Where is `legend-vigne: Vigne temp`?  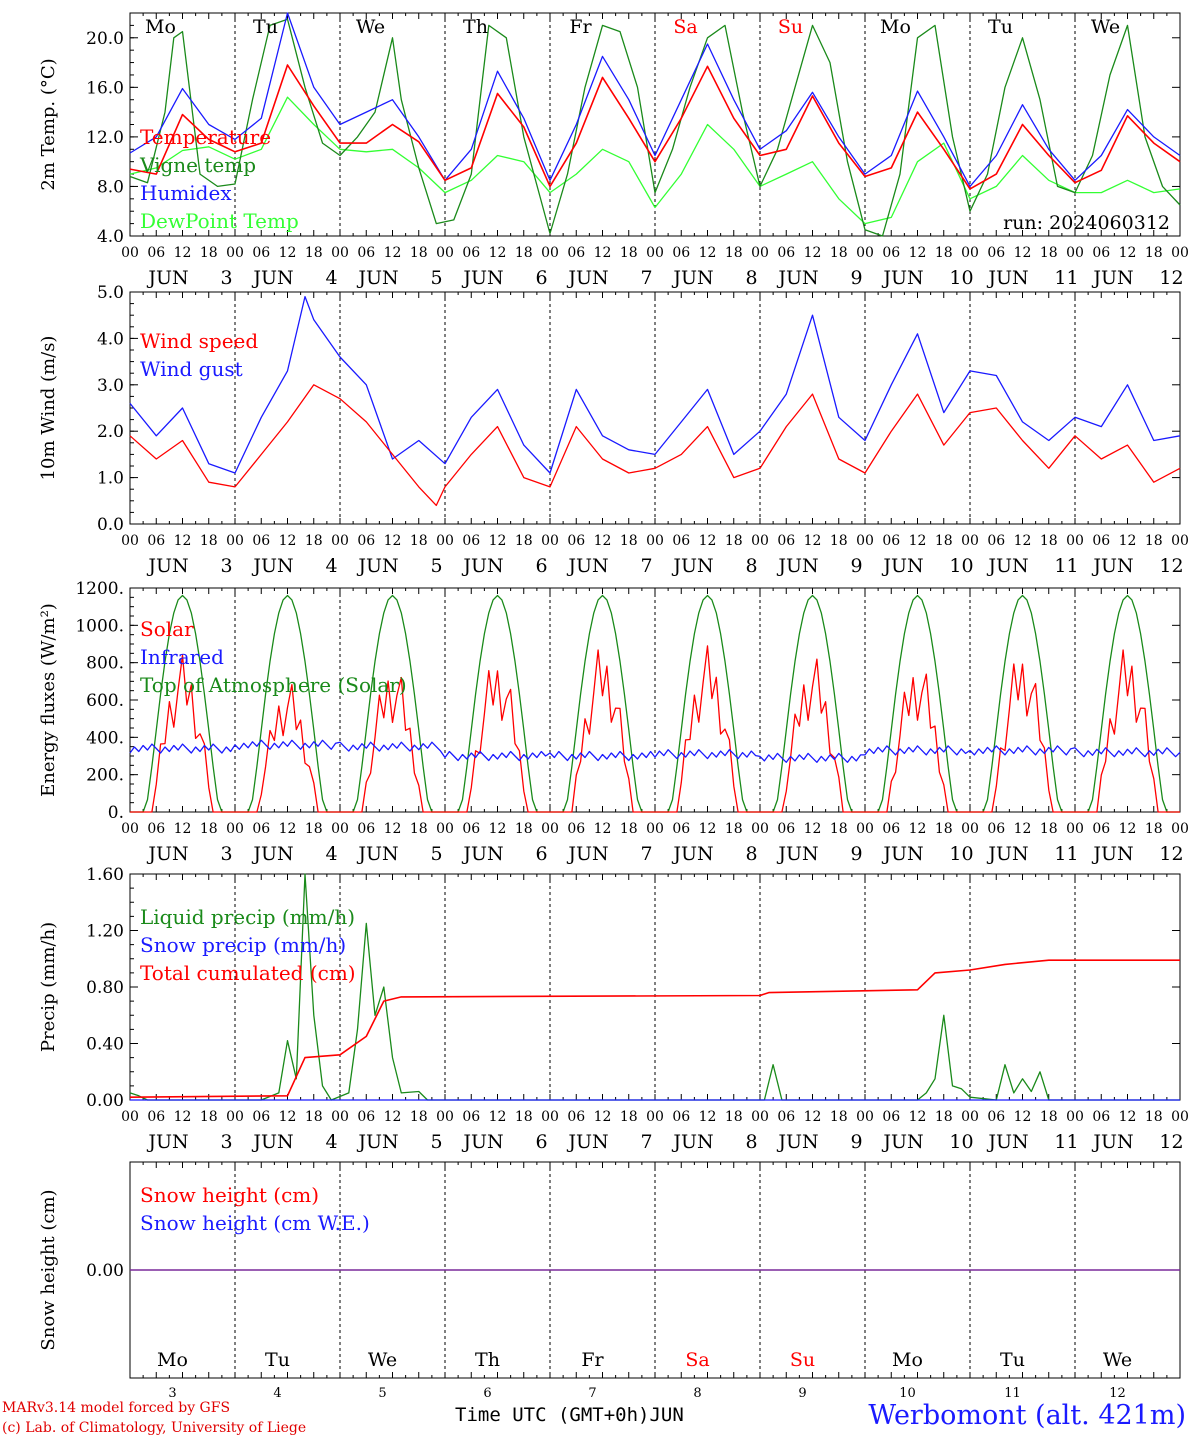 legend-vigne: Vigne temp is located at coordinates (197, 165).